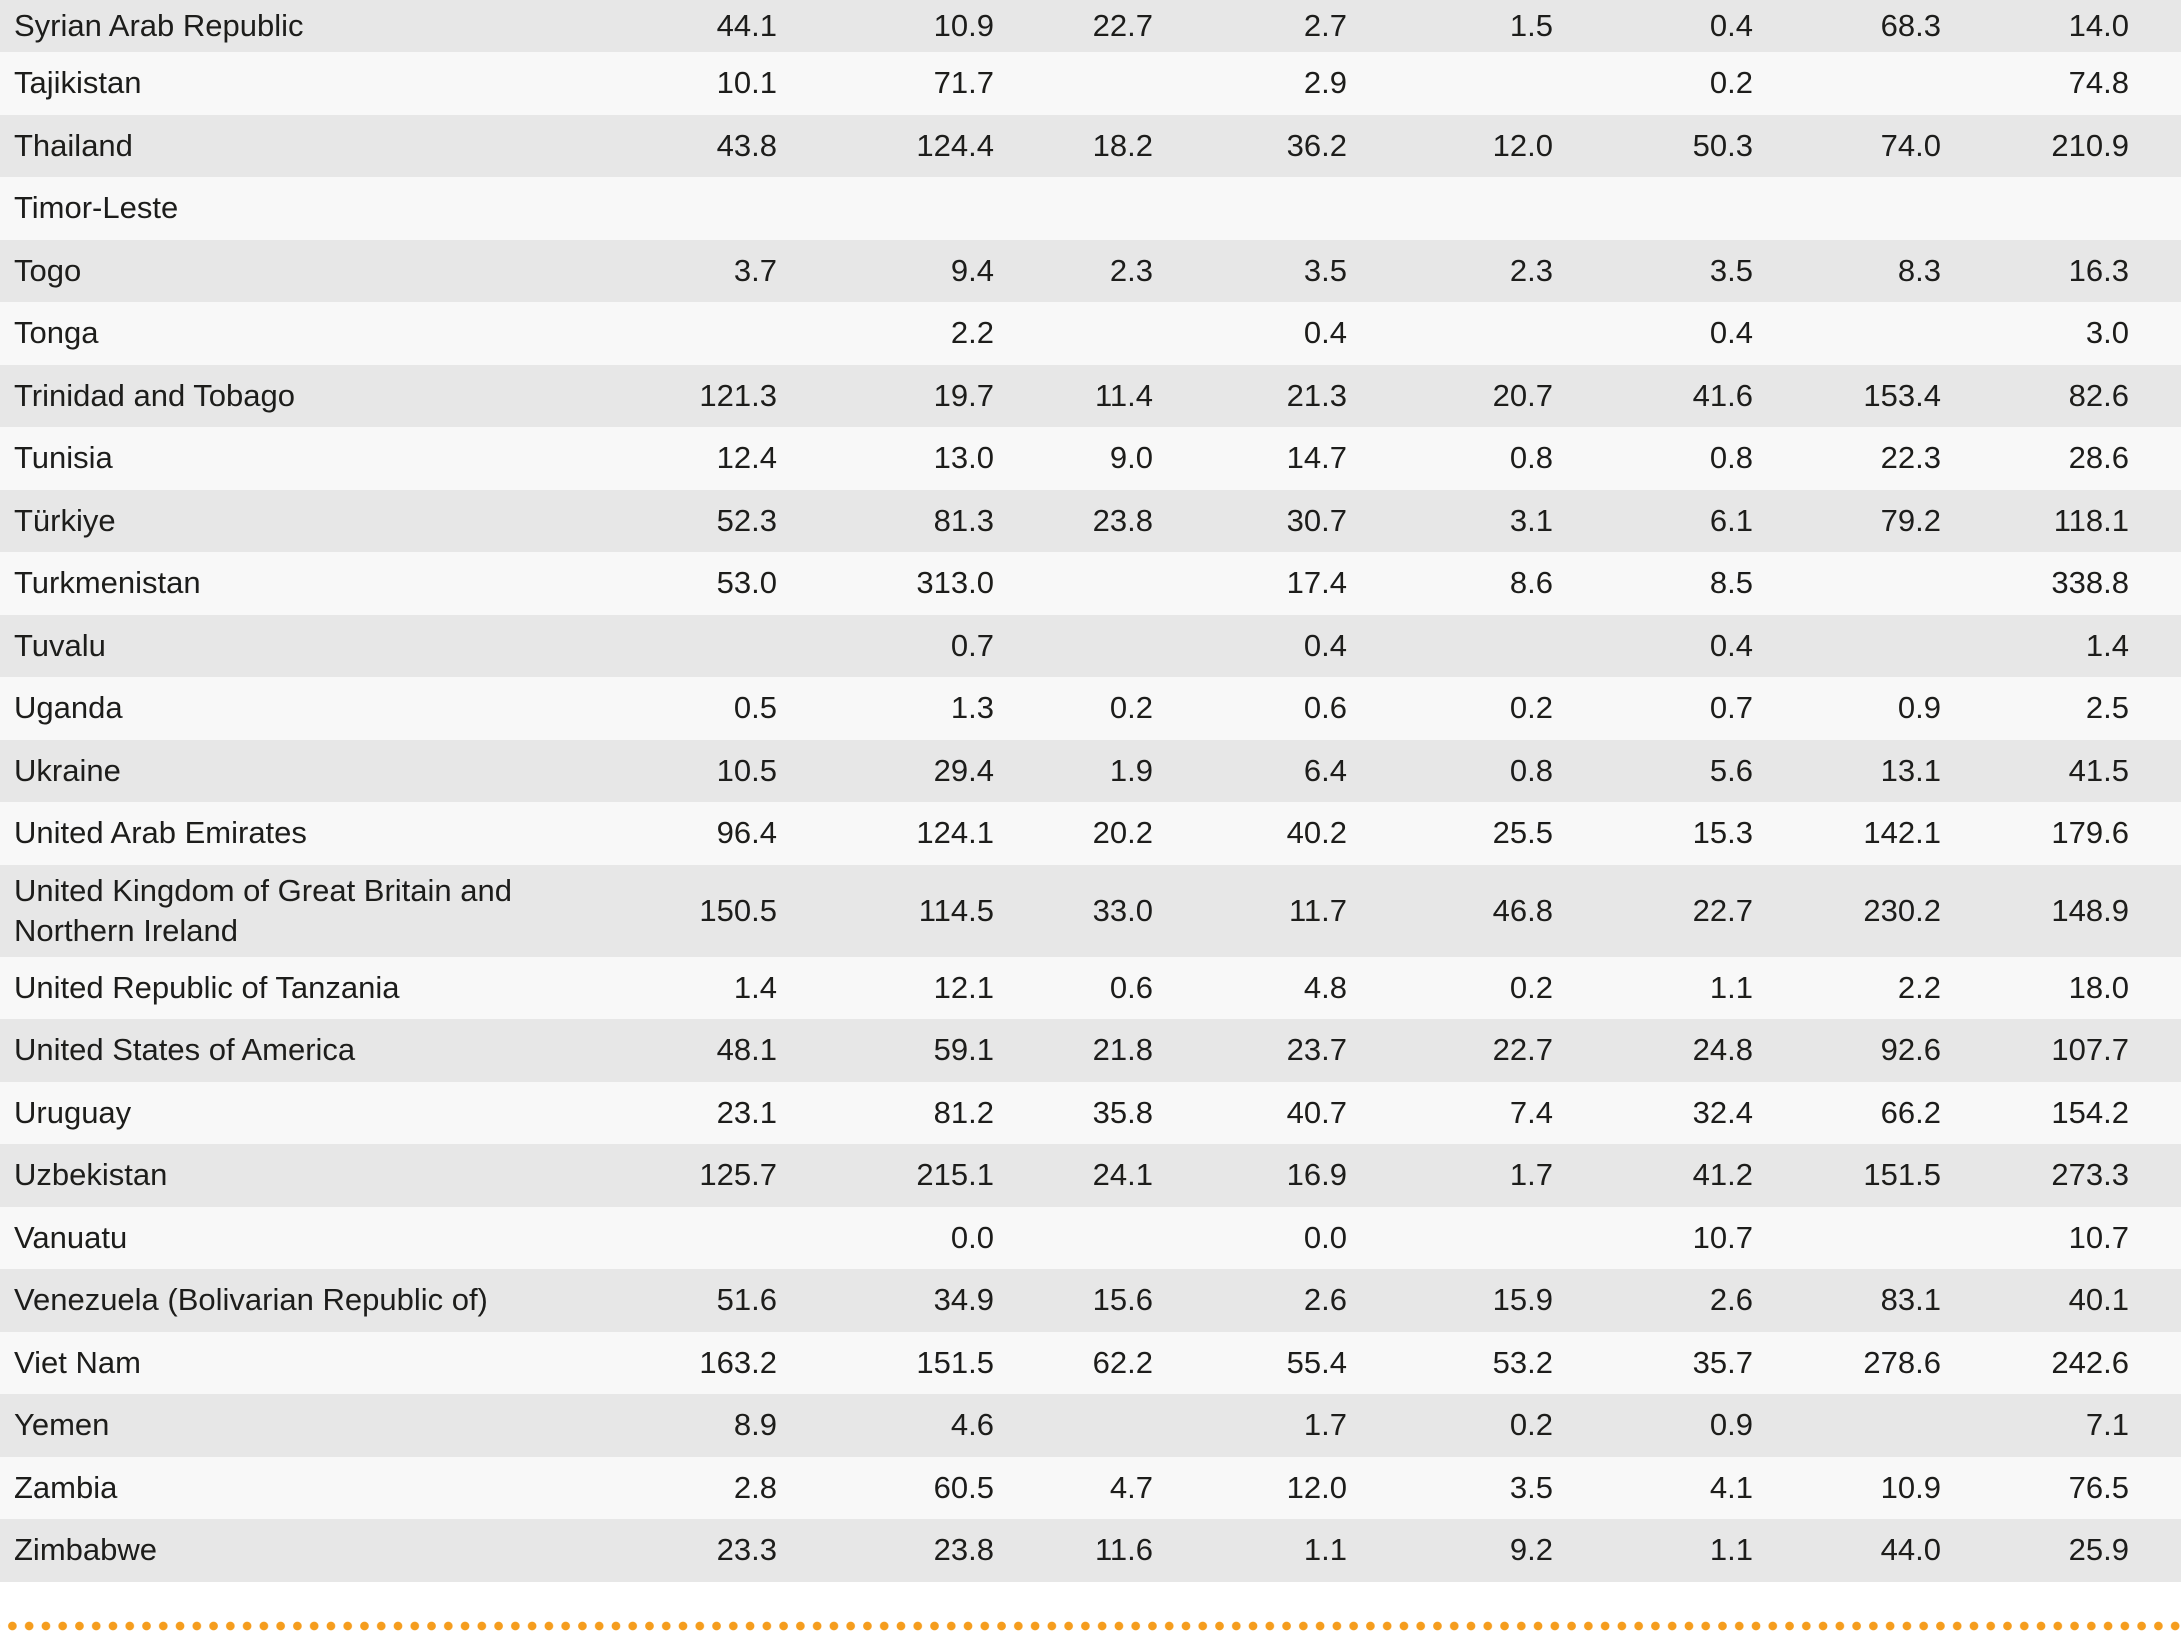  I want to click on value-cell: 16.9, so click(1316, 1175).